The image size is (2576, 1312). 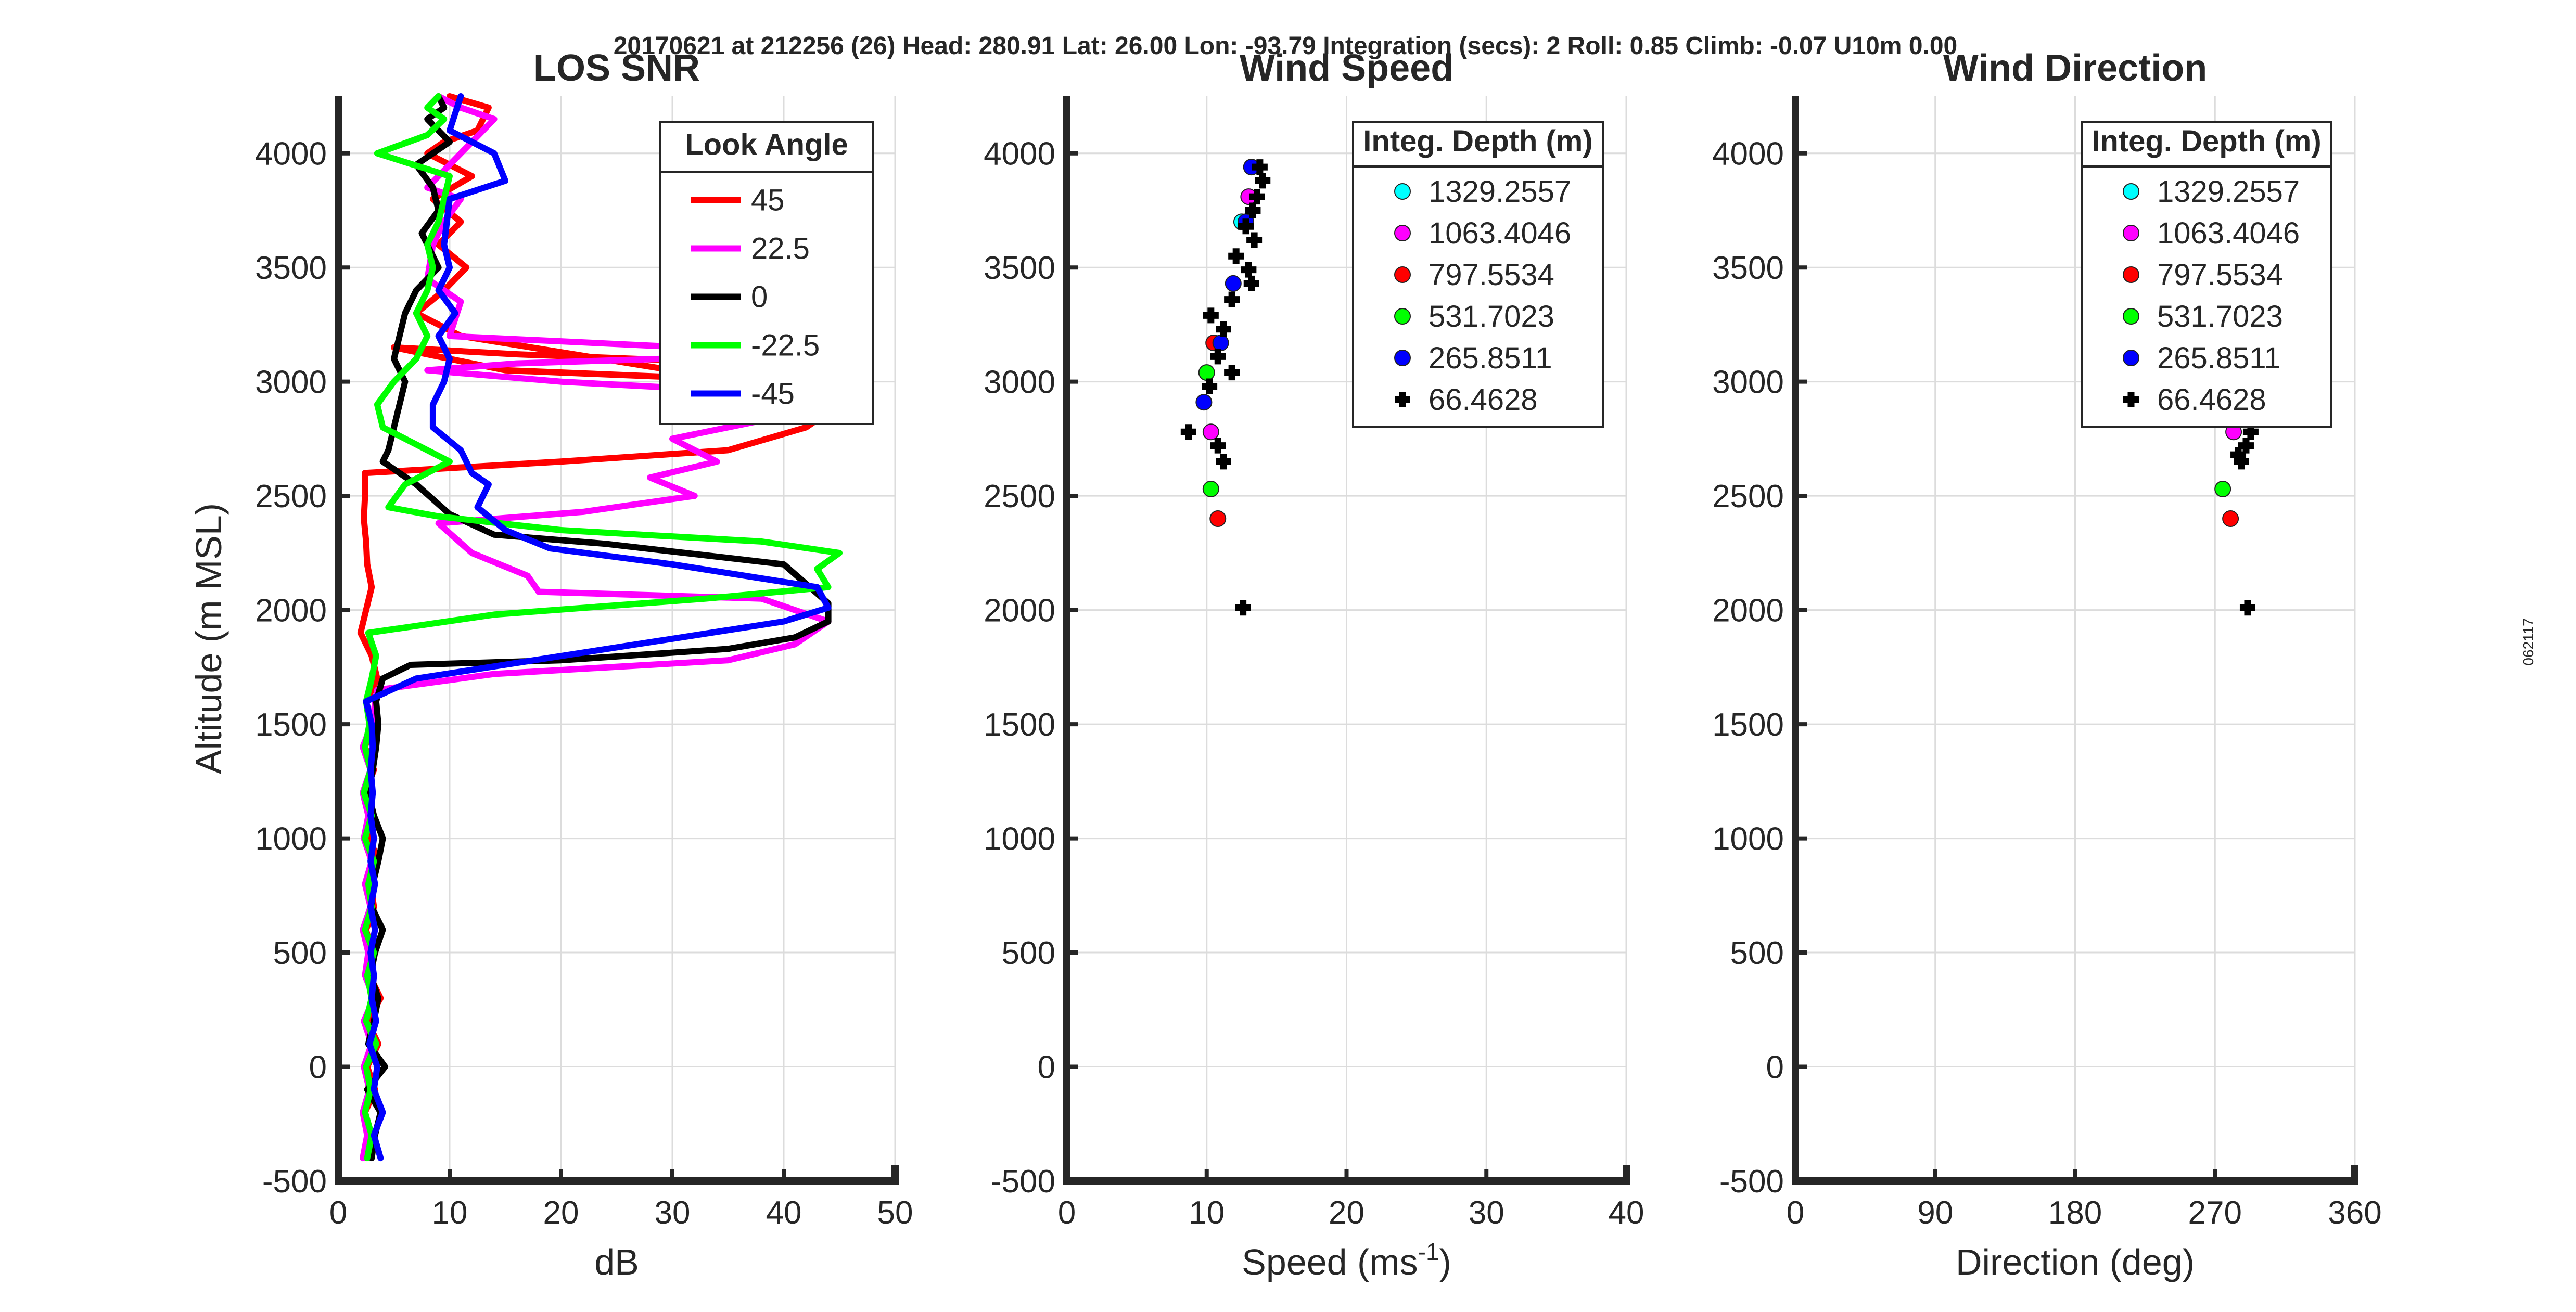 I want to click on chart-title: LOS SNR, so click(x=616, y=68).